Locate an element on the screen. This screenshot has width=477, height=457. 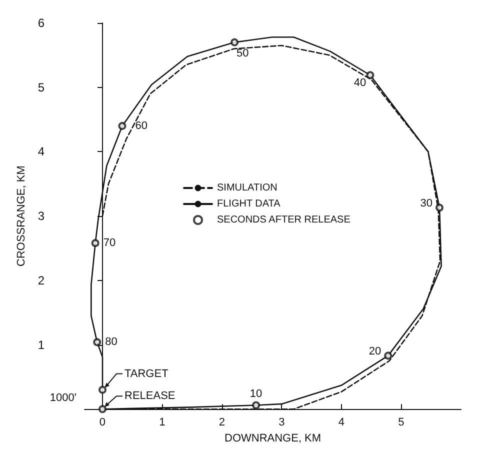
annotation: RELEASE is located at coordinates (150, 396).